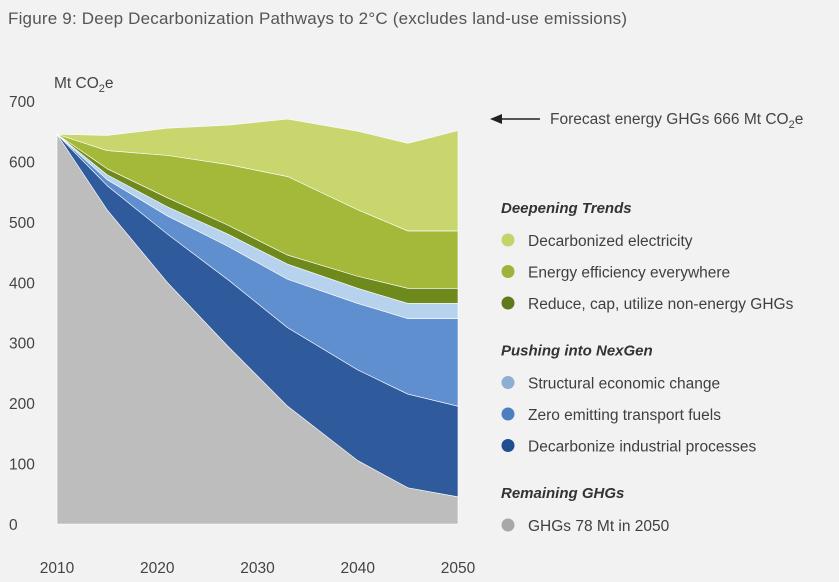  What do you see at coordinates (22, 344) in the screenshot?
I see `y-tick-label: 300` at bounding box center [22, 344].